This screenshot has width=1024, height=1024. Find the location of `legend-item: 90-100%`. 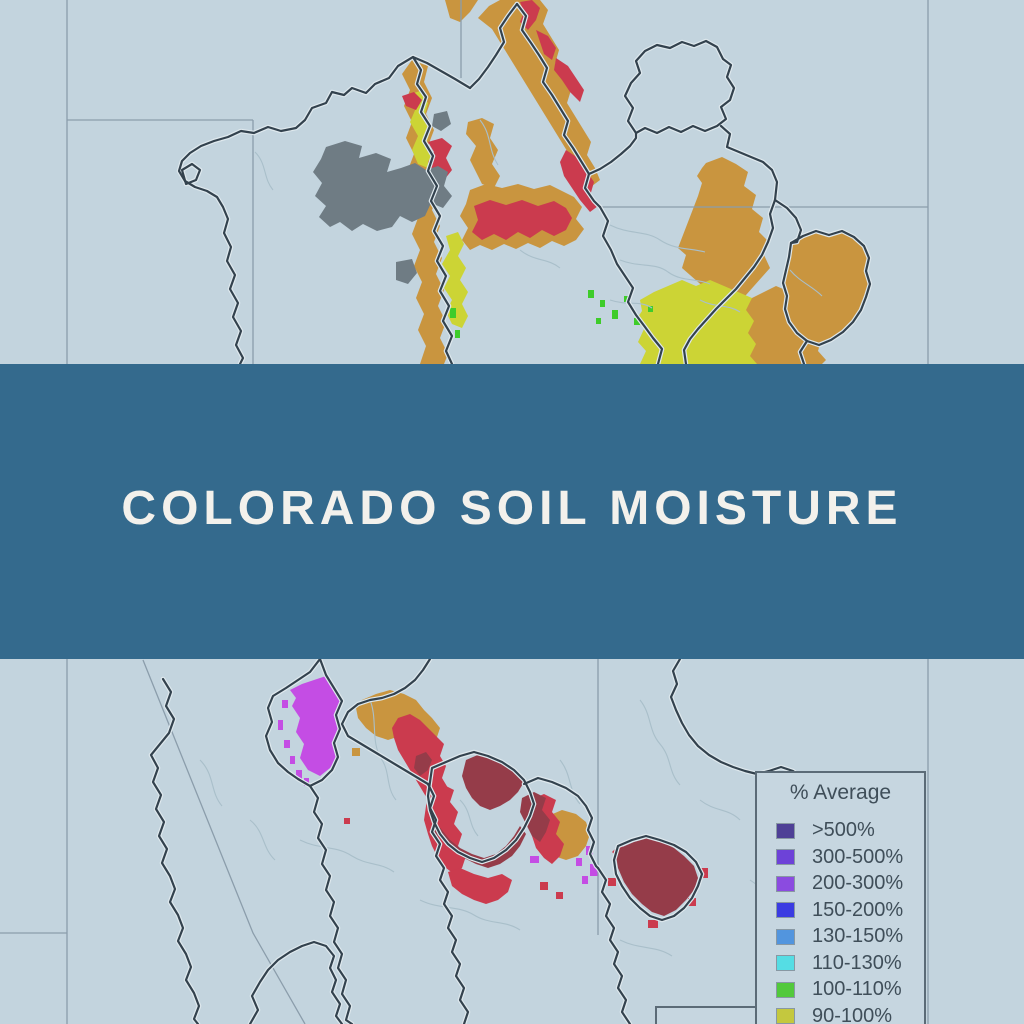

legend-item: 90-100% is located at coordinates (850, 1014).